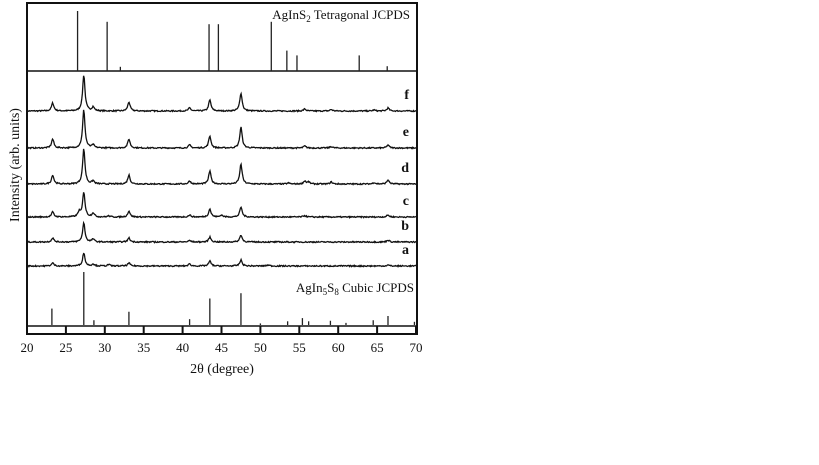 The width and height of the screenshot is (819, 465). I want to click on trace-label-b: b, so click(405, 226).